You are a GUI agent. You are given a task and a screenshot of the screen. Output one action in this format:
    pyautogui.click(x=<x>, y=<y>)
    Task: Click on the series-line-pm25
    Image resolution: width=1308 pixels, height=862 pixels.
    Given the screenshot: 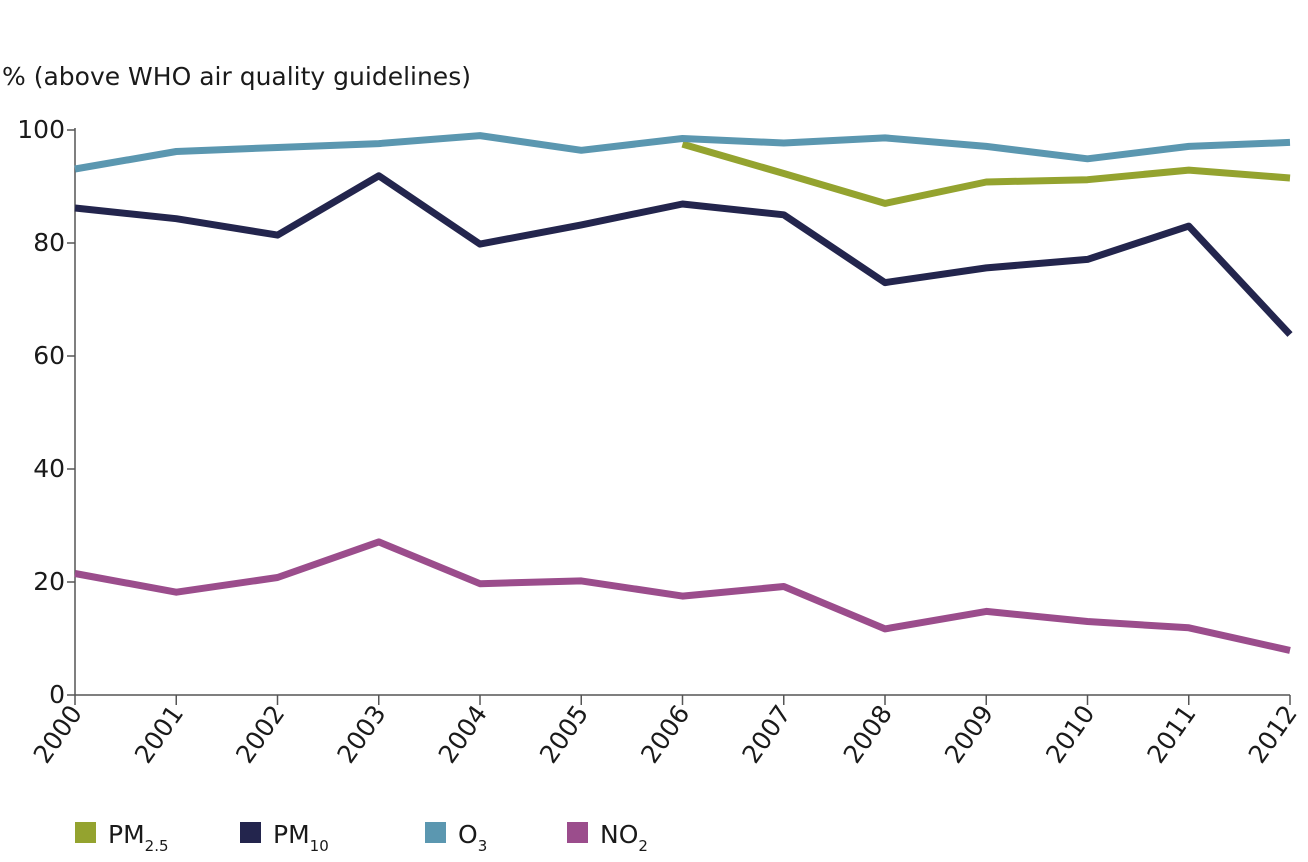 What is the action you would take?
    pyautogui.click(x=986, y=173)
    